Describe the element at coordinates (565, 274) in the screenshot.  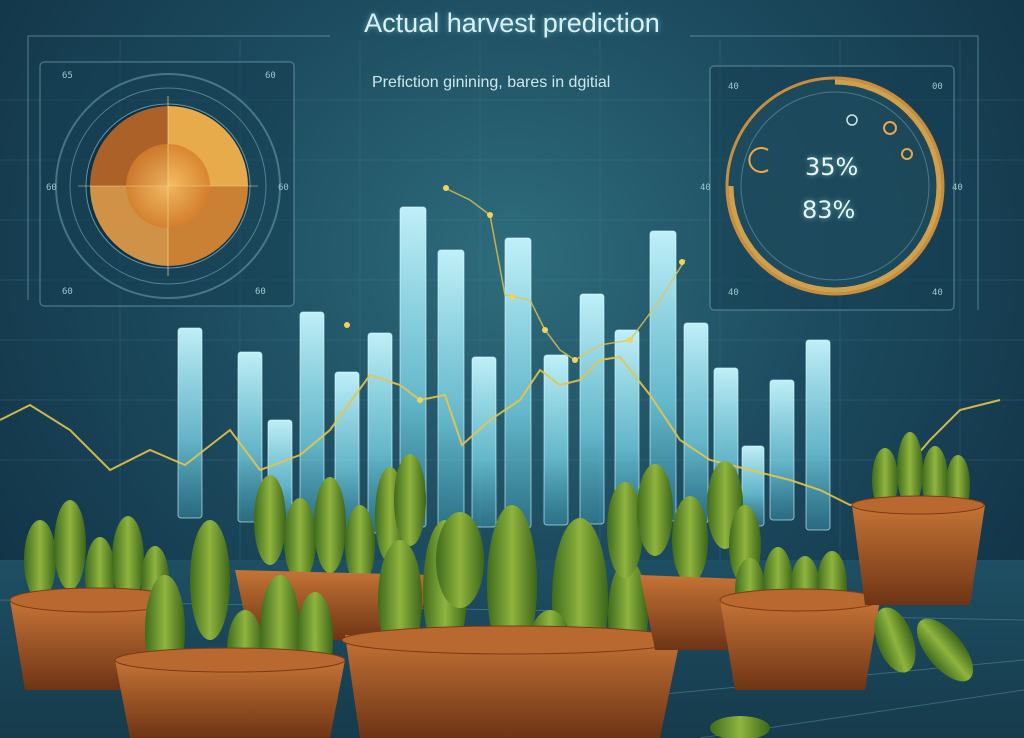
I see `trend-line-upper` at that location.